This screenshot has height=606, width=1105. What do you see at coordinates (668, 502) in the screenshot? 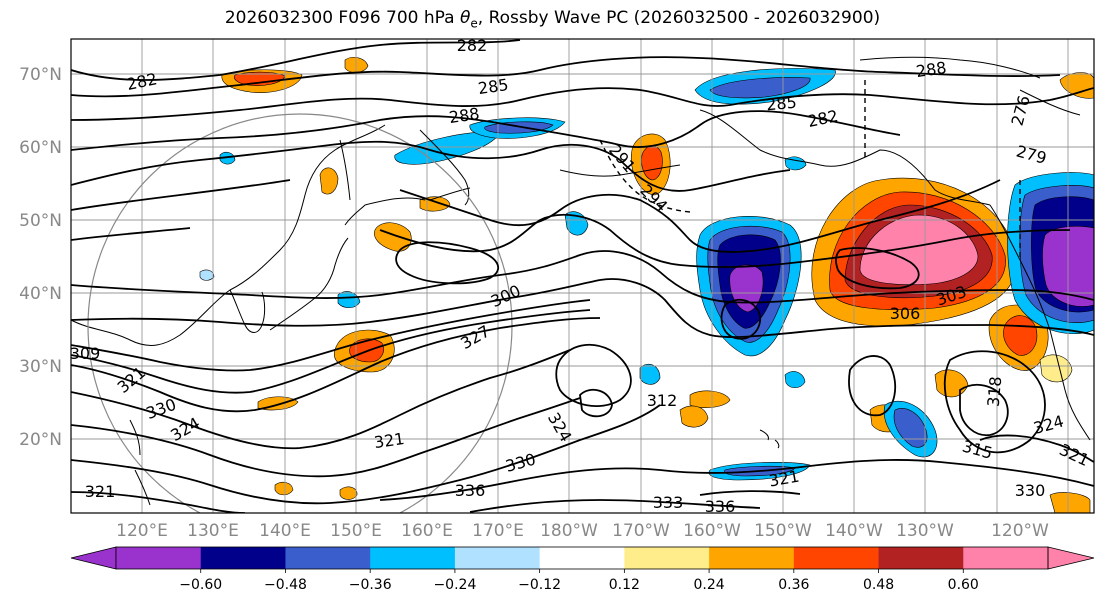
I see `contour-label: 333` at bounding box center [668, 502].